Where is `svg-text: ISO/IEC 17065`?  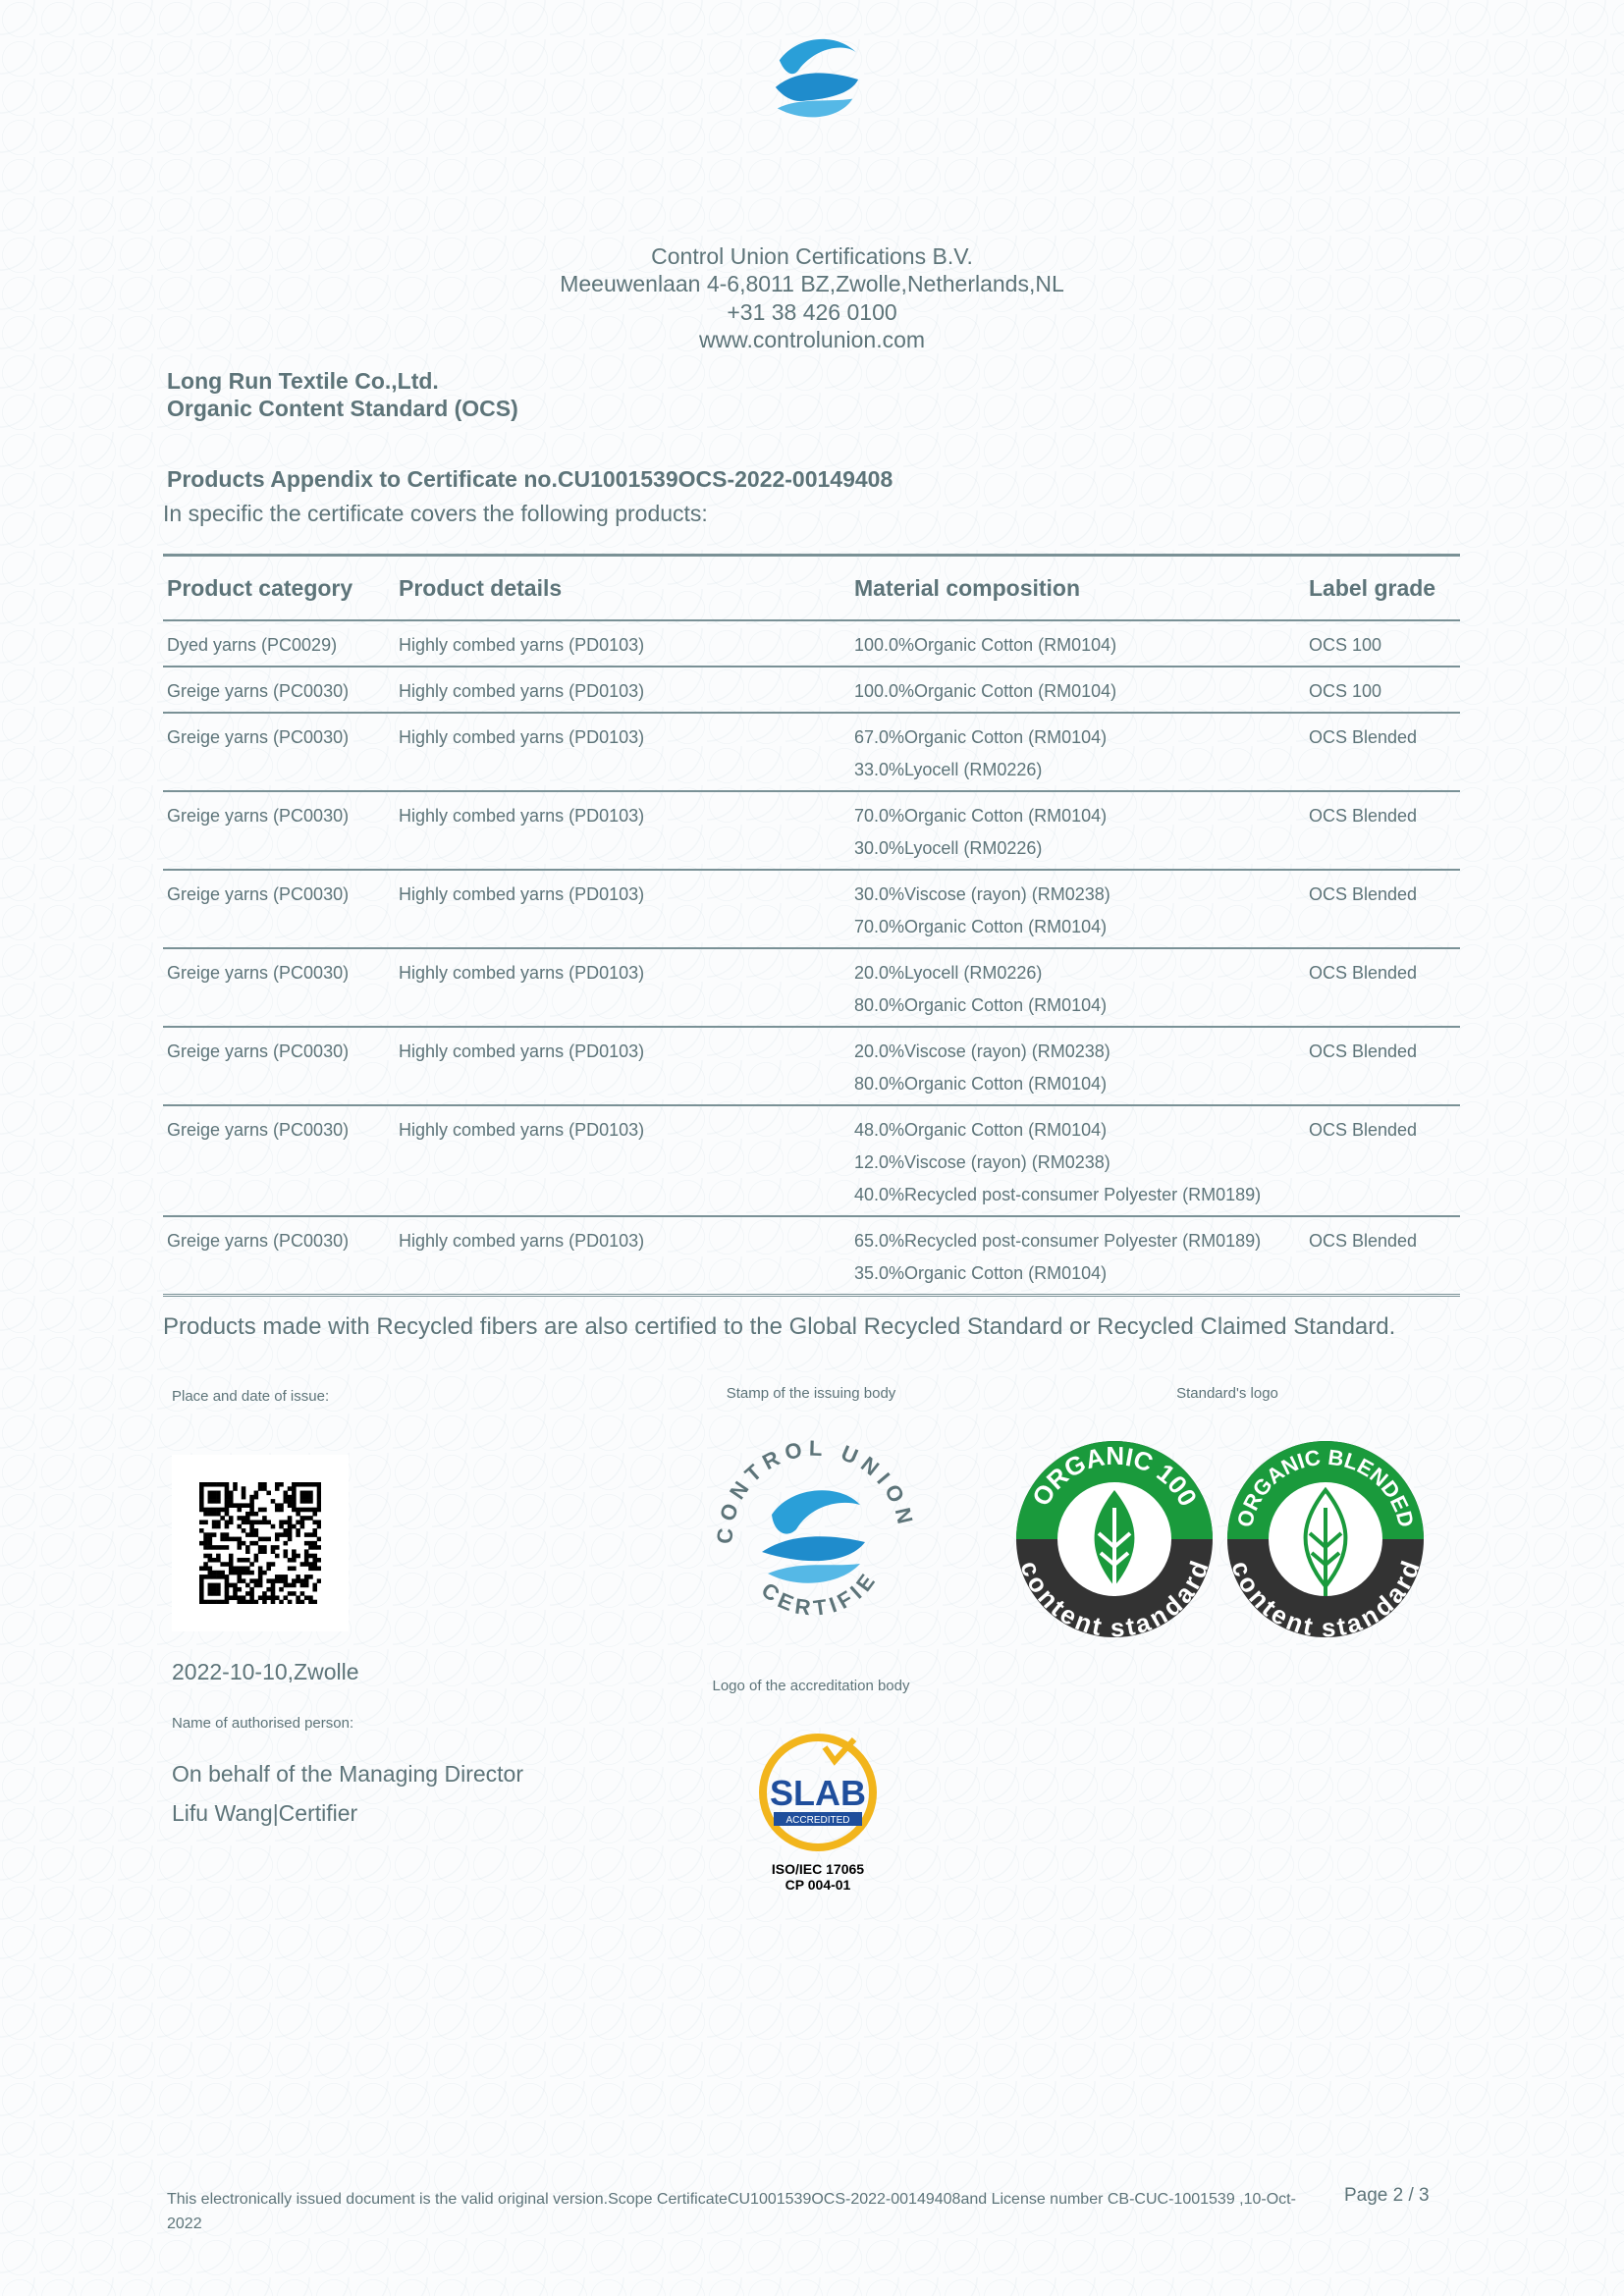
svg-text: ISO/IEC 17065 is located at coordinates (818, 1869).